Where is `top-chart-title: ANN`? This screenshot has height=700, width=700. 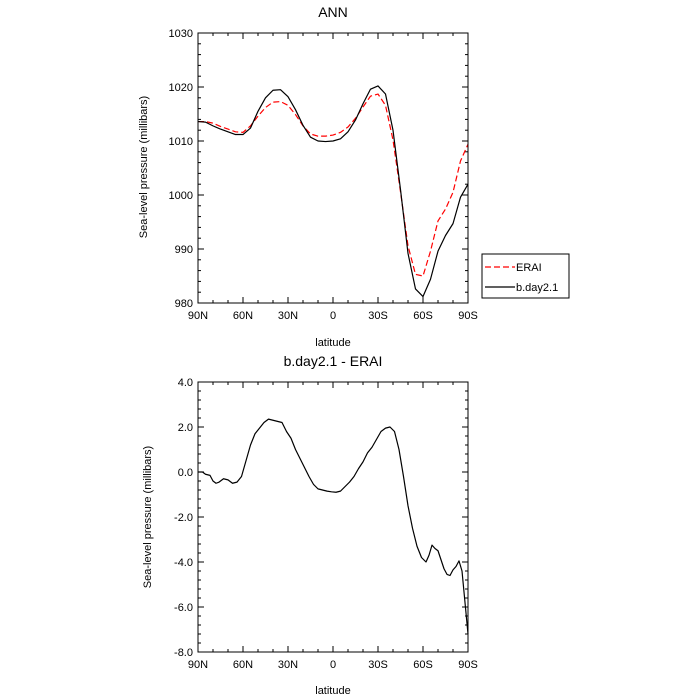
top-chart-title: ANN is located at coordinates (333, 12).